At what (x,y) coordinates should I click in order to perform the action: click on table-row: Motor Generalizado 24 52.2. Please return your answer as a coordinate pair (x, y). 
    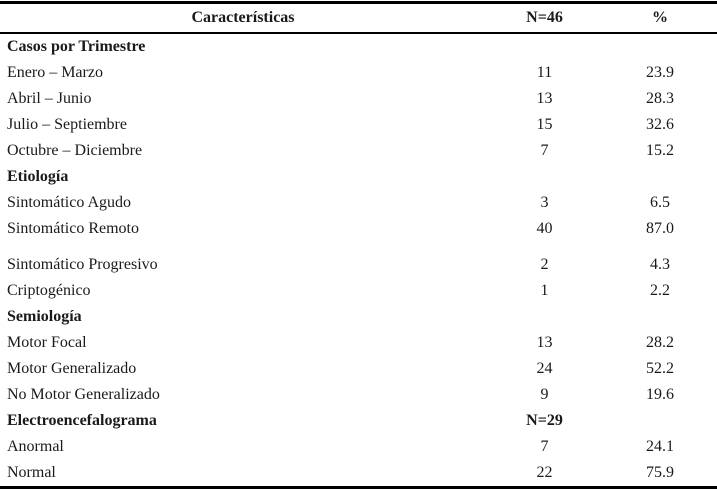
    Looking at the image, I should click on (358, 369).